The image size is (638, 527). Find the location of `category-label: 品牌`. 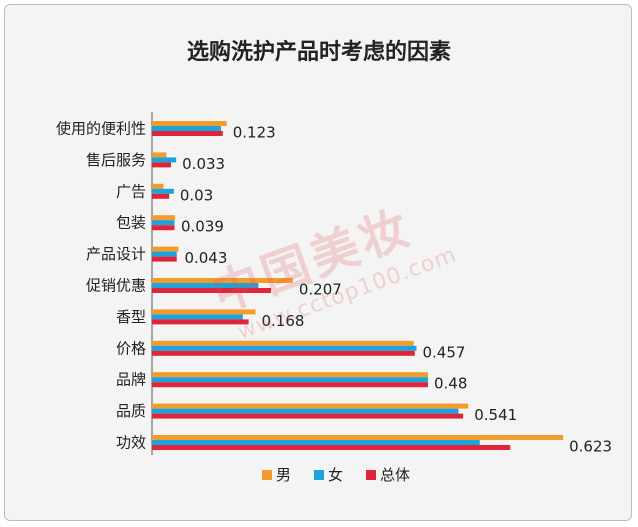

category-label: 品牌 is located at coordinates (131, 380).